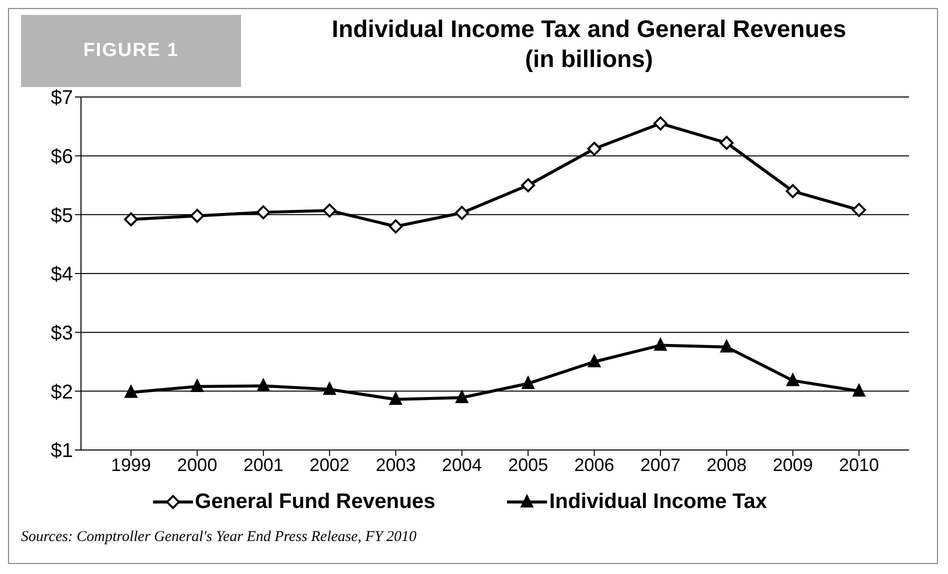 The image size is (948, 574). What do you see at coordinates (396, 464) in the screenshot?
I see `x-tick-label: 2003` at bounding box center [396, 464].